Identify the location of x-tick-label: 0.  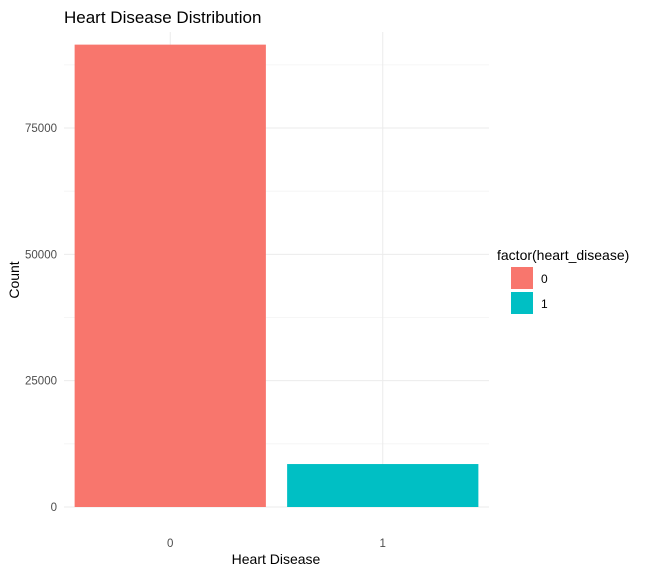
(170, 544).